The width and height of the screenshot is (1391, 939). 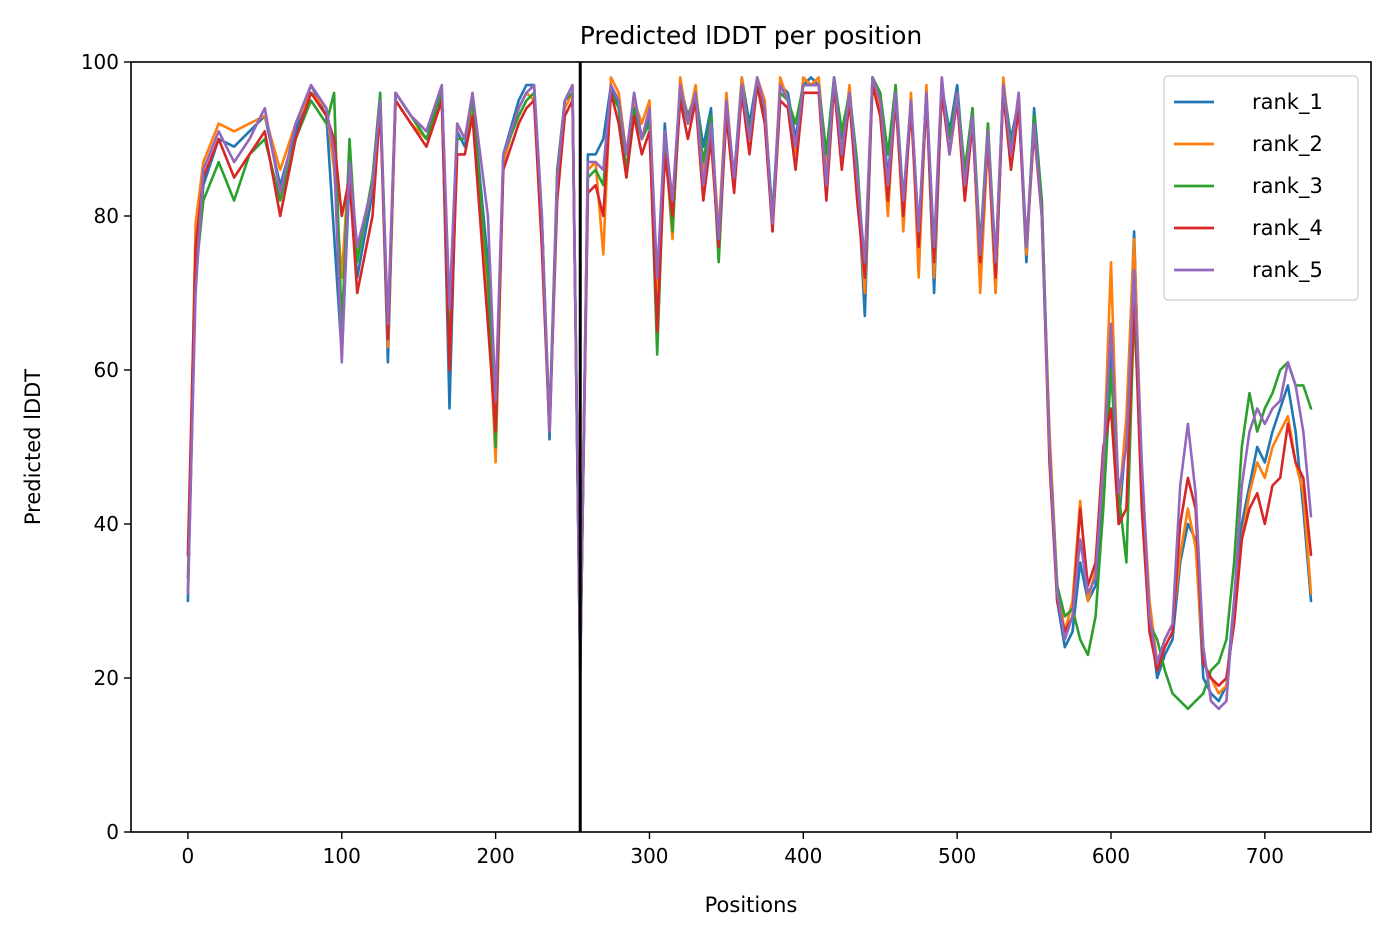 What do you see at coordinates (1287, 186) in the screenshot?
I see `legend-label-rank_3: rank_3` at bounding box center [1287, 186].